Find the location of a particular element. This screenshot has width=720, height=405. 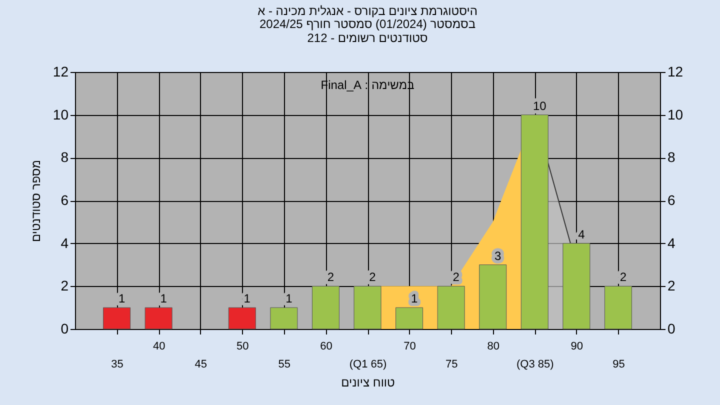

y-tick-label: 0 is located at coordinates (64, 328).